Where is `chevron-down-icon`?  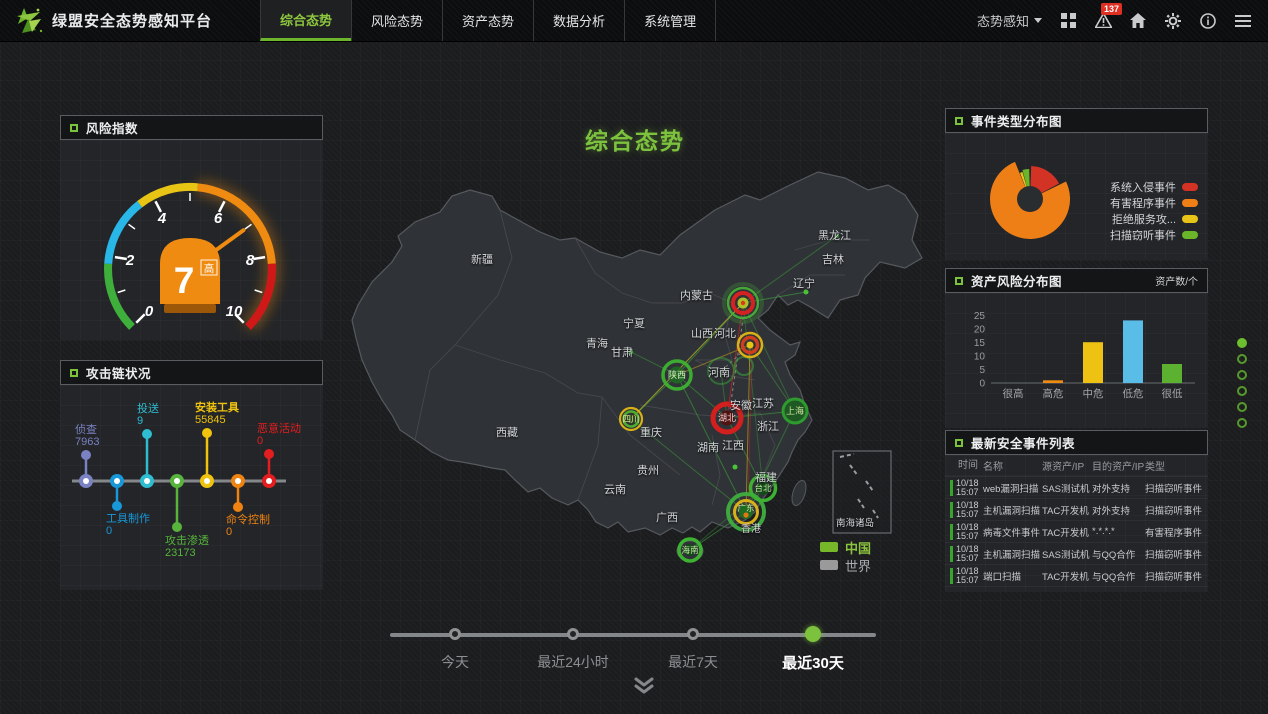
chevron-down-icon is located at coordinates (1038, 20).